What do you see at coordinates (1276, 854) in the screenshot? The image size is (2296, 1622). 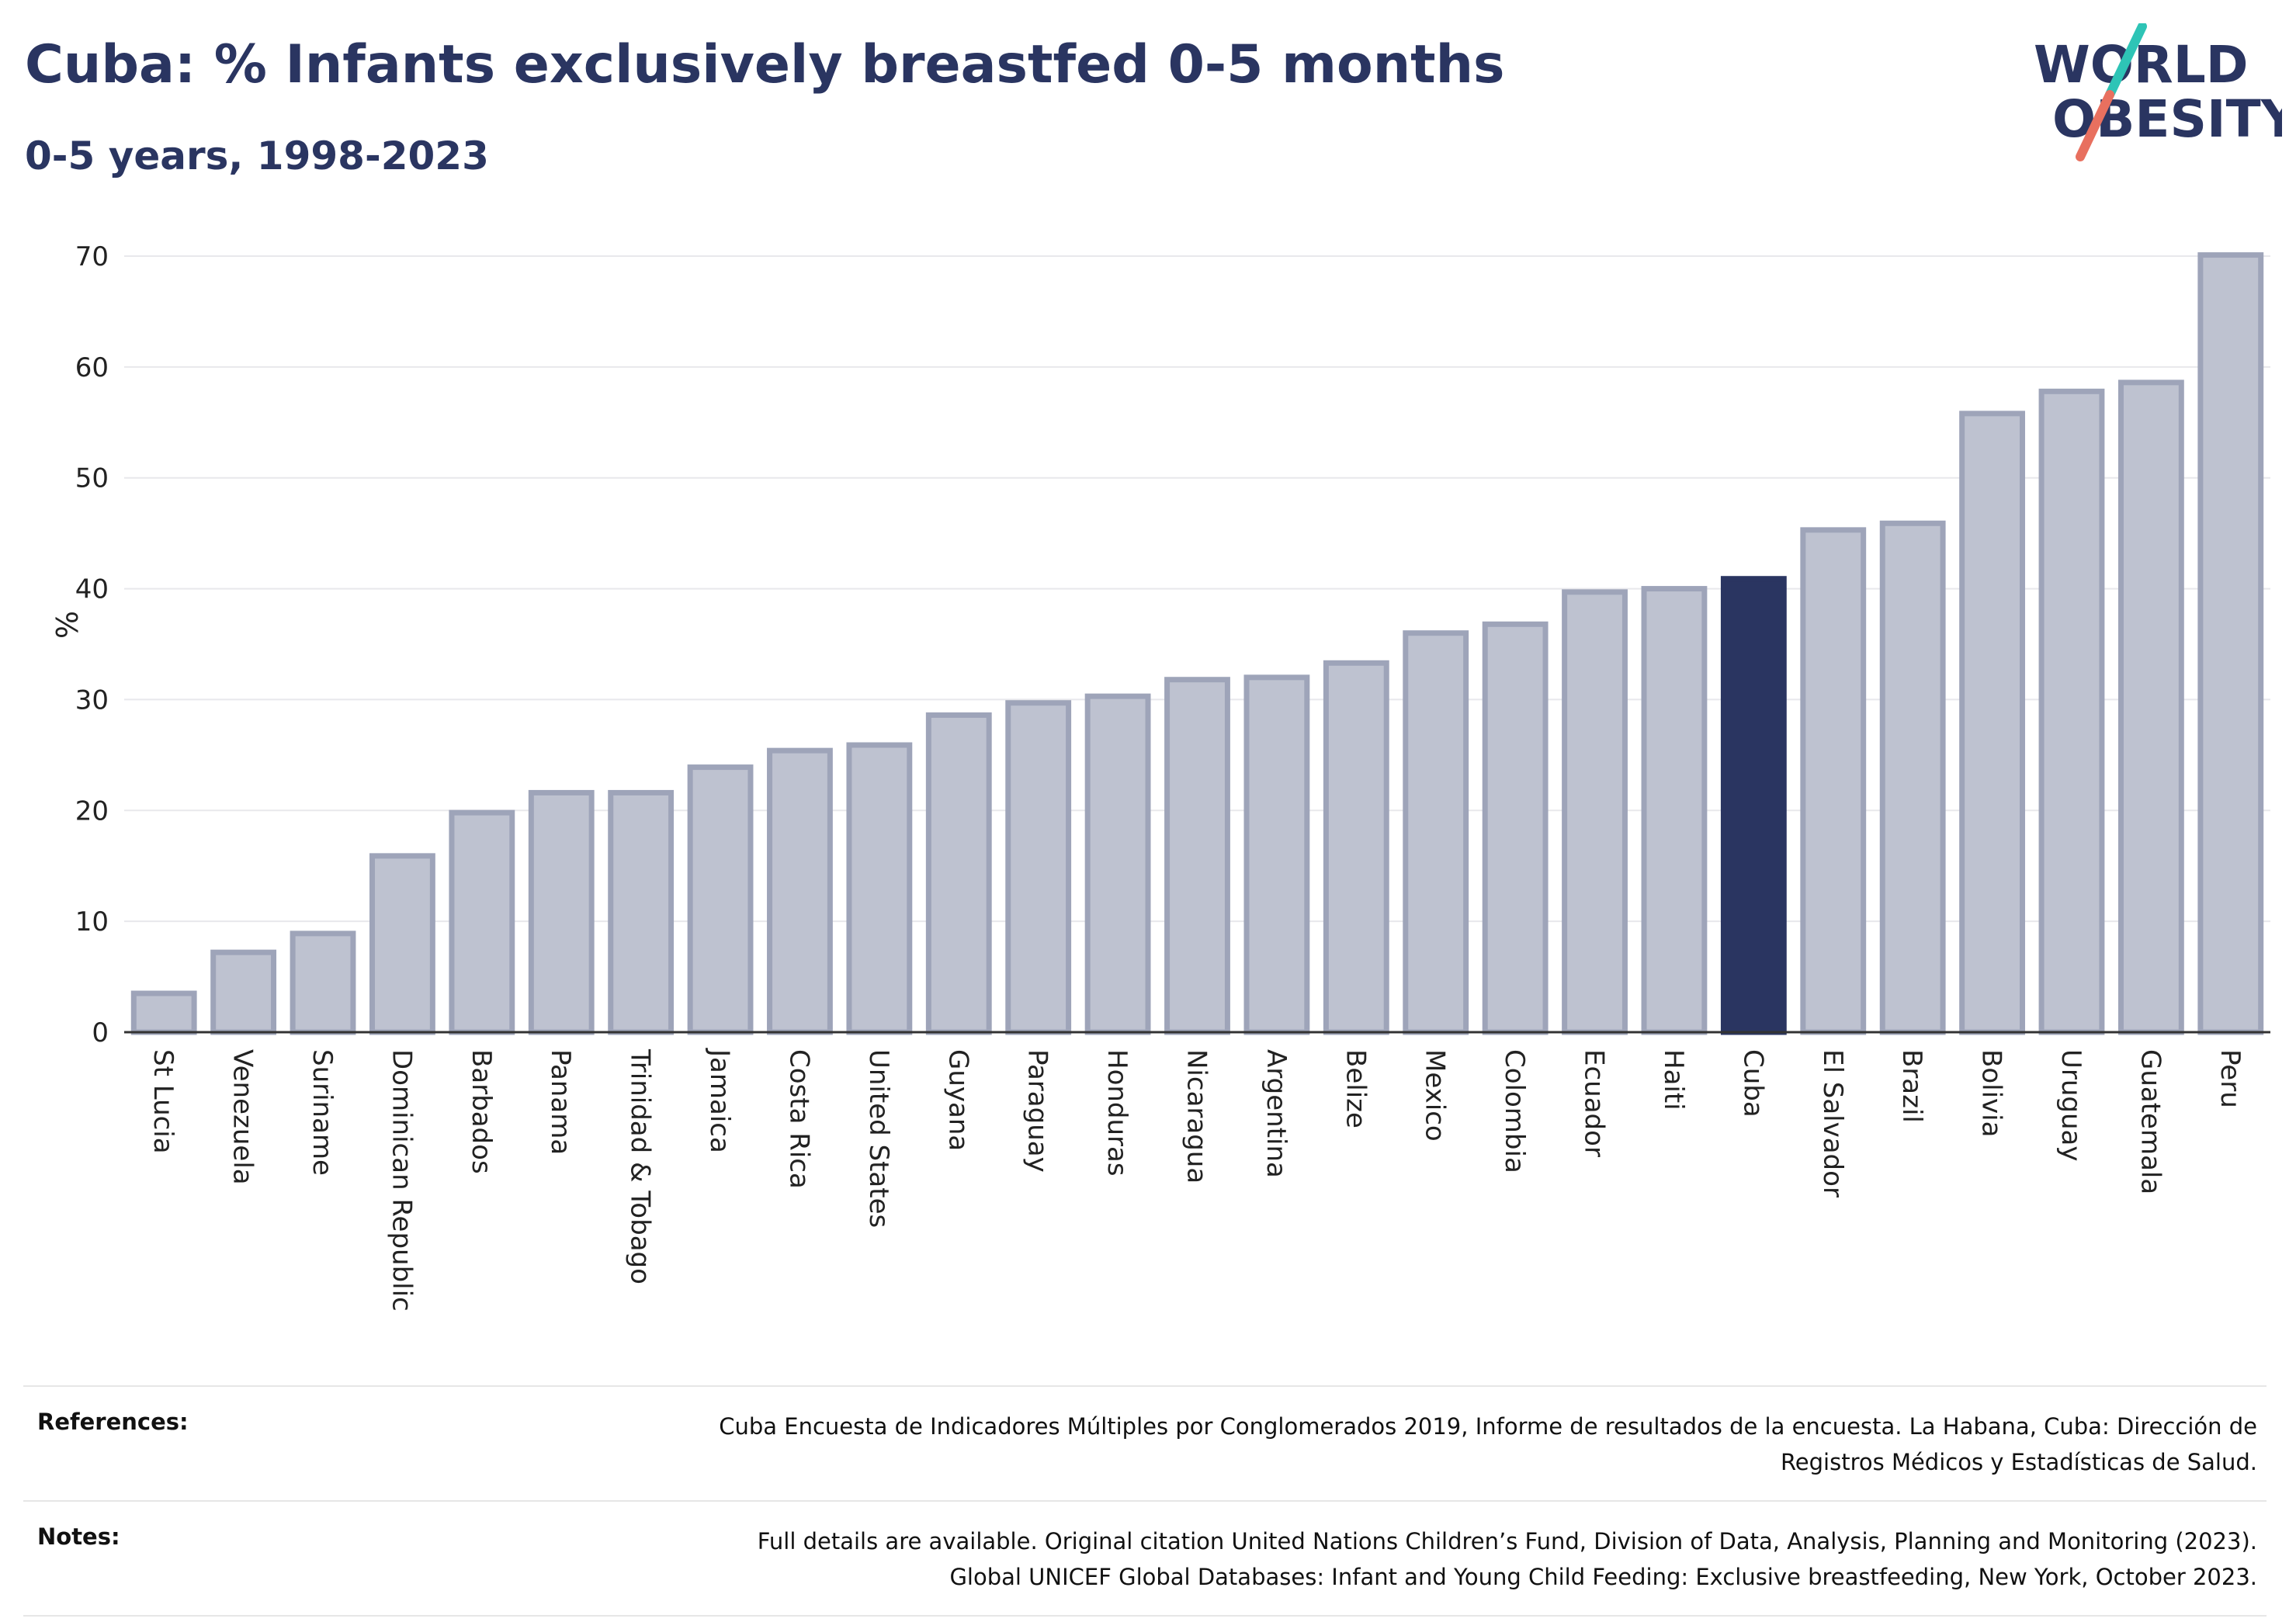 I see `bar-argentina` at bounding box center [1276, 854].